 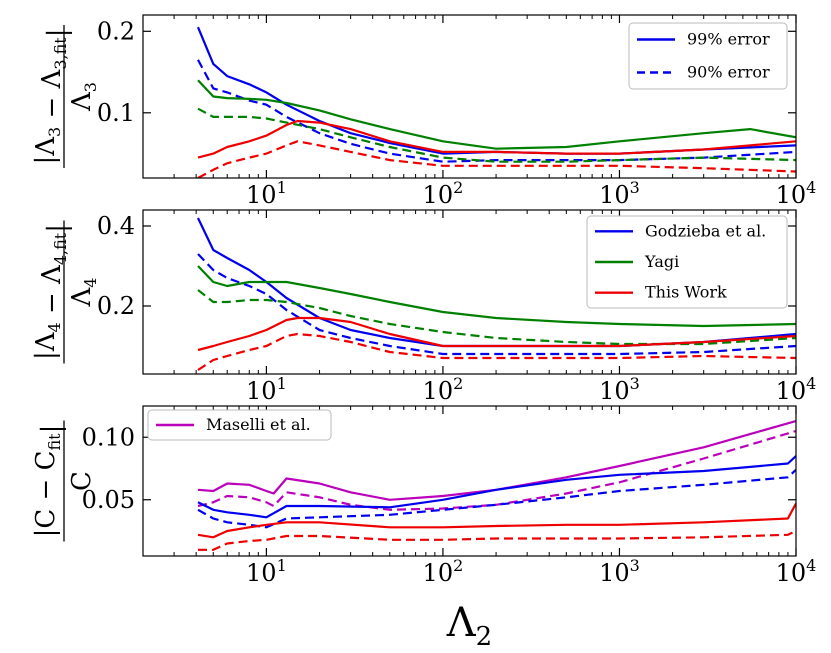 I want to click on legend-label: Yagi, so click(x=661, y=261).